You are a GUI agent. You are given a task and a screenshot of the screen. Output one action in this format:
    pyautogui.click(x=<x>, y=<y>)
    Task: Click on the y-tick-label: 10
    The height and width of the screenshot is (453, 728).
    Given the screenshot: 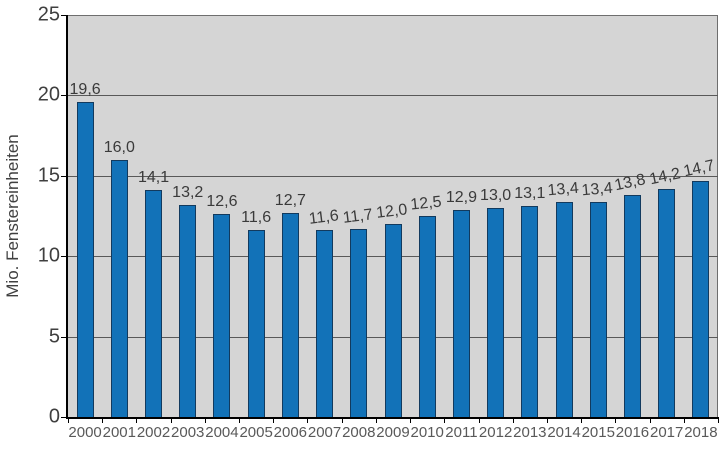 What is the action you would take?
    pyautogui.click(x=48, y=255)
    